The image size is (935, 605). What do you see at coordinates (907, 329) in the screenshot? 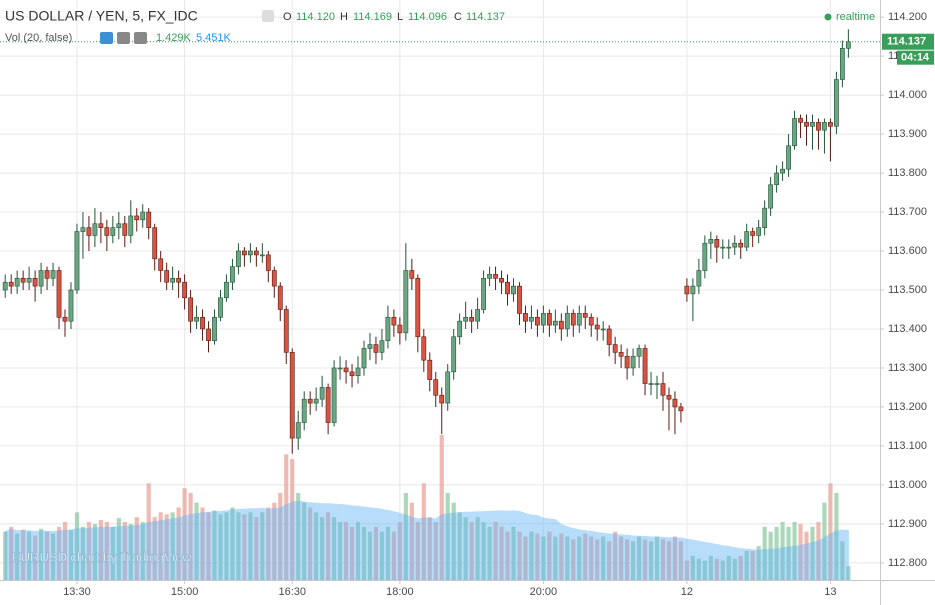
I see `y-tick-label: 113.400` at bounding box center [907, 329].